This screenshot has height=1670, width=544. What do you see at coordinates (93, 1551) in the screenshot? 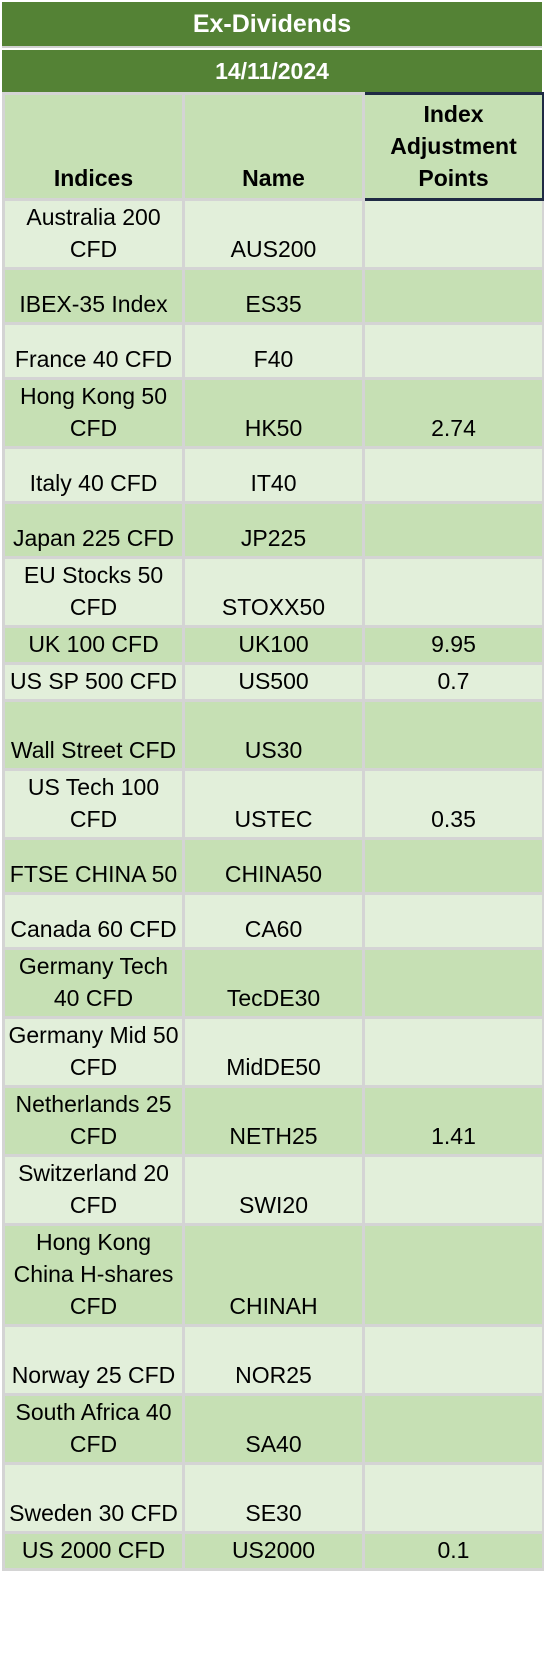
I see `cell-index: US 2000 CFD` at bounding box center [93, 1551].